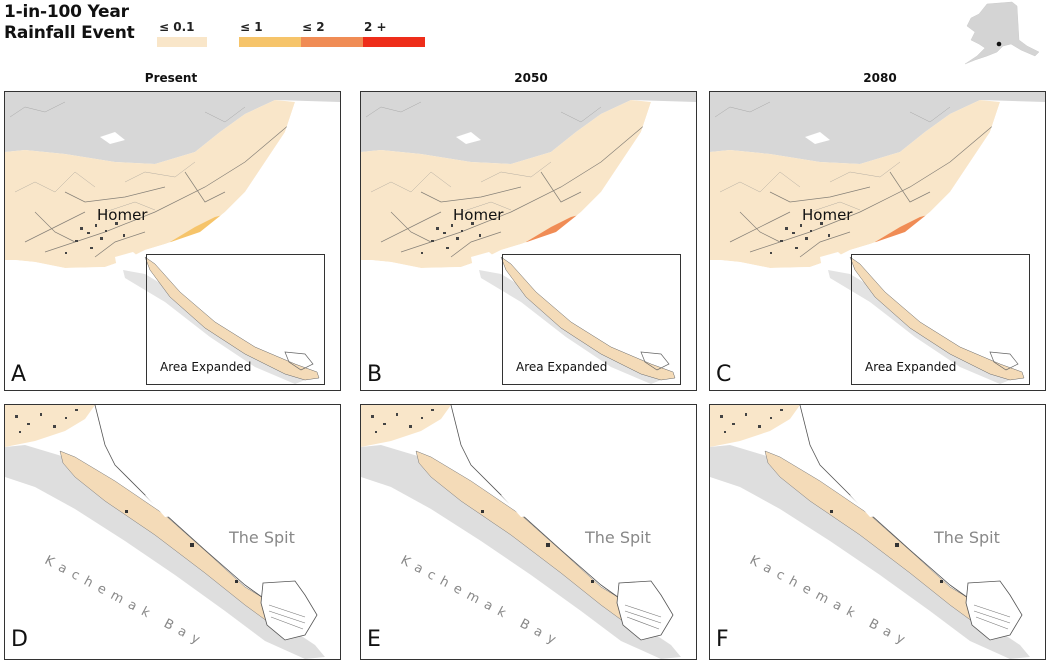 This screenshot has width=1048, height=662. Describe the element at coordinates (1002, 33) in the screenshot. I see `alaska-inset-map` at that location.